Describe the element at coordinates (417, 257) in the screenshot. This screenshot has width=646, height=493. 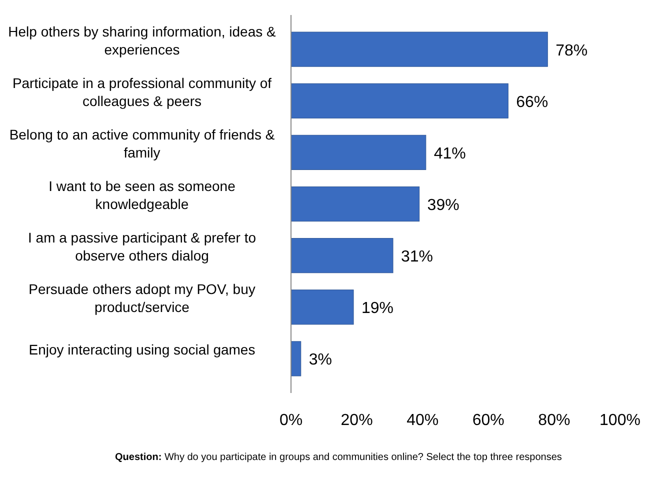
I see `data-label: 31%` at that location.